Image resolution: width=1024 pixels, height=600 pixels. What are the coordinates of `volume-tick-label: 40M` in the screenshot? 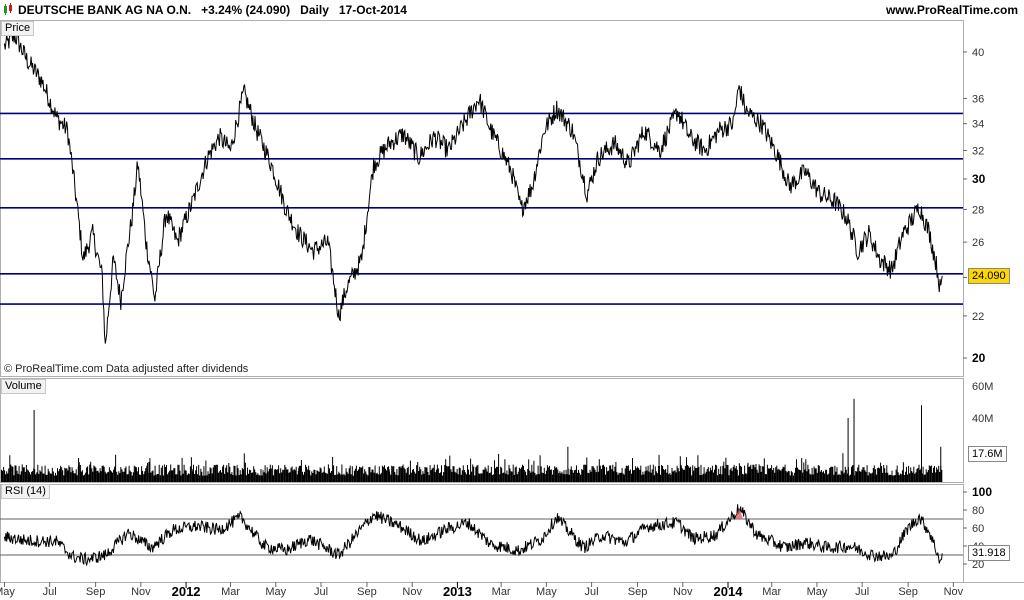 It's located at (982, 419).